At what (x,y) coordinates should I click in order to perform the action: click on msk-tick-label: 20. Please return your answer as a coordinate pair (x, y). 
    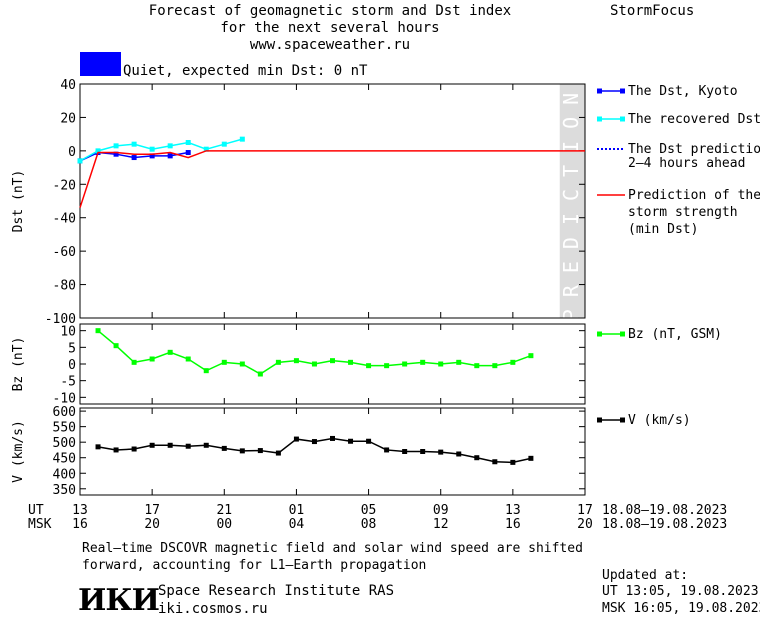
    Looking at the image, I should click on (585, 524).